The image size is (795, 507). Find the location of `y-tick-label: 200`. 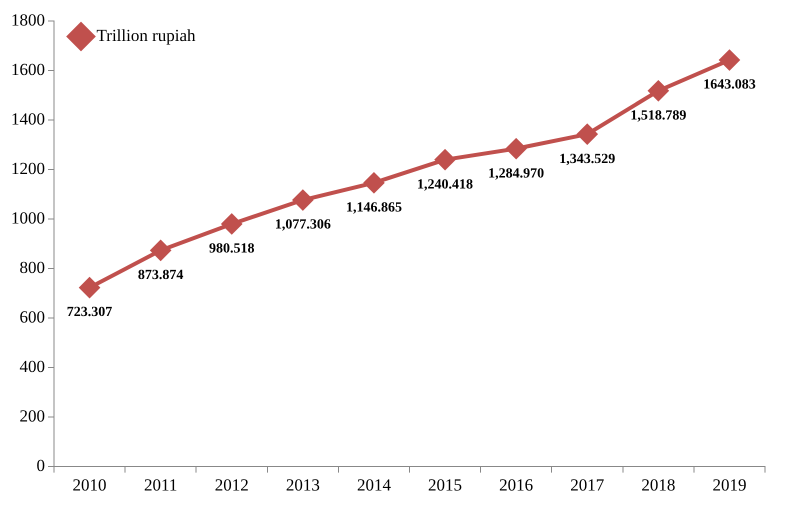

y-tick-label: 200 is located at coordinates (32, 416).